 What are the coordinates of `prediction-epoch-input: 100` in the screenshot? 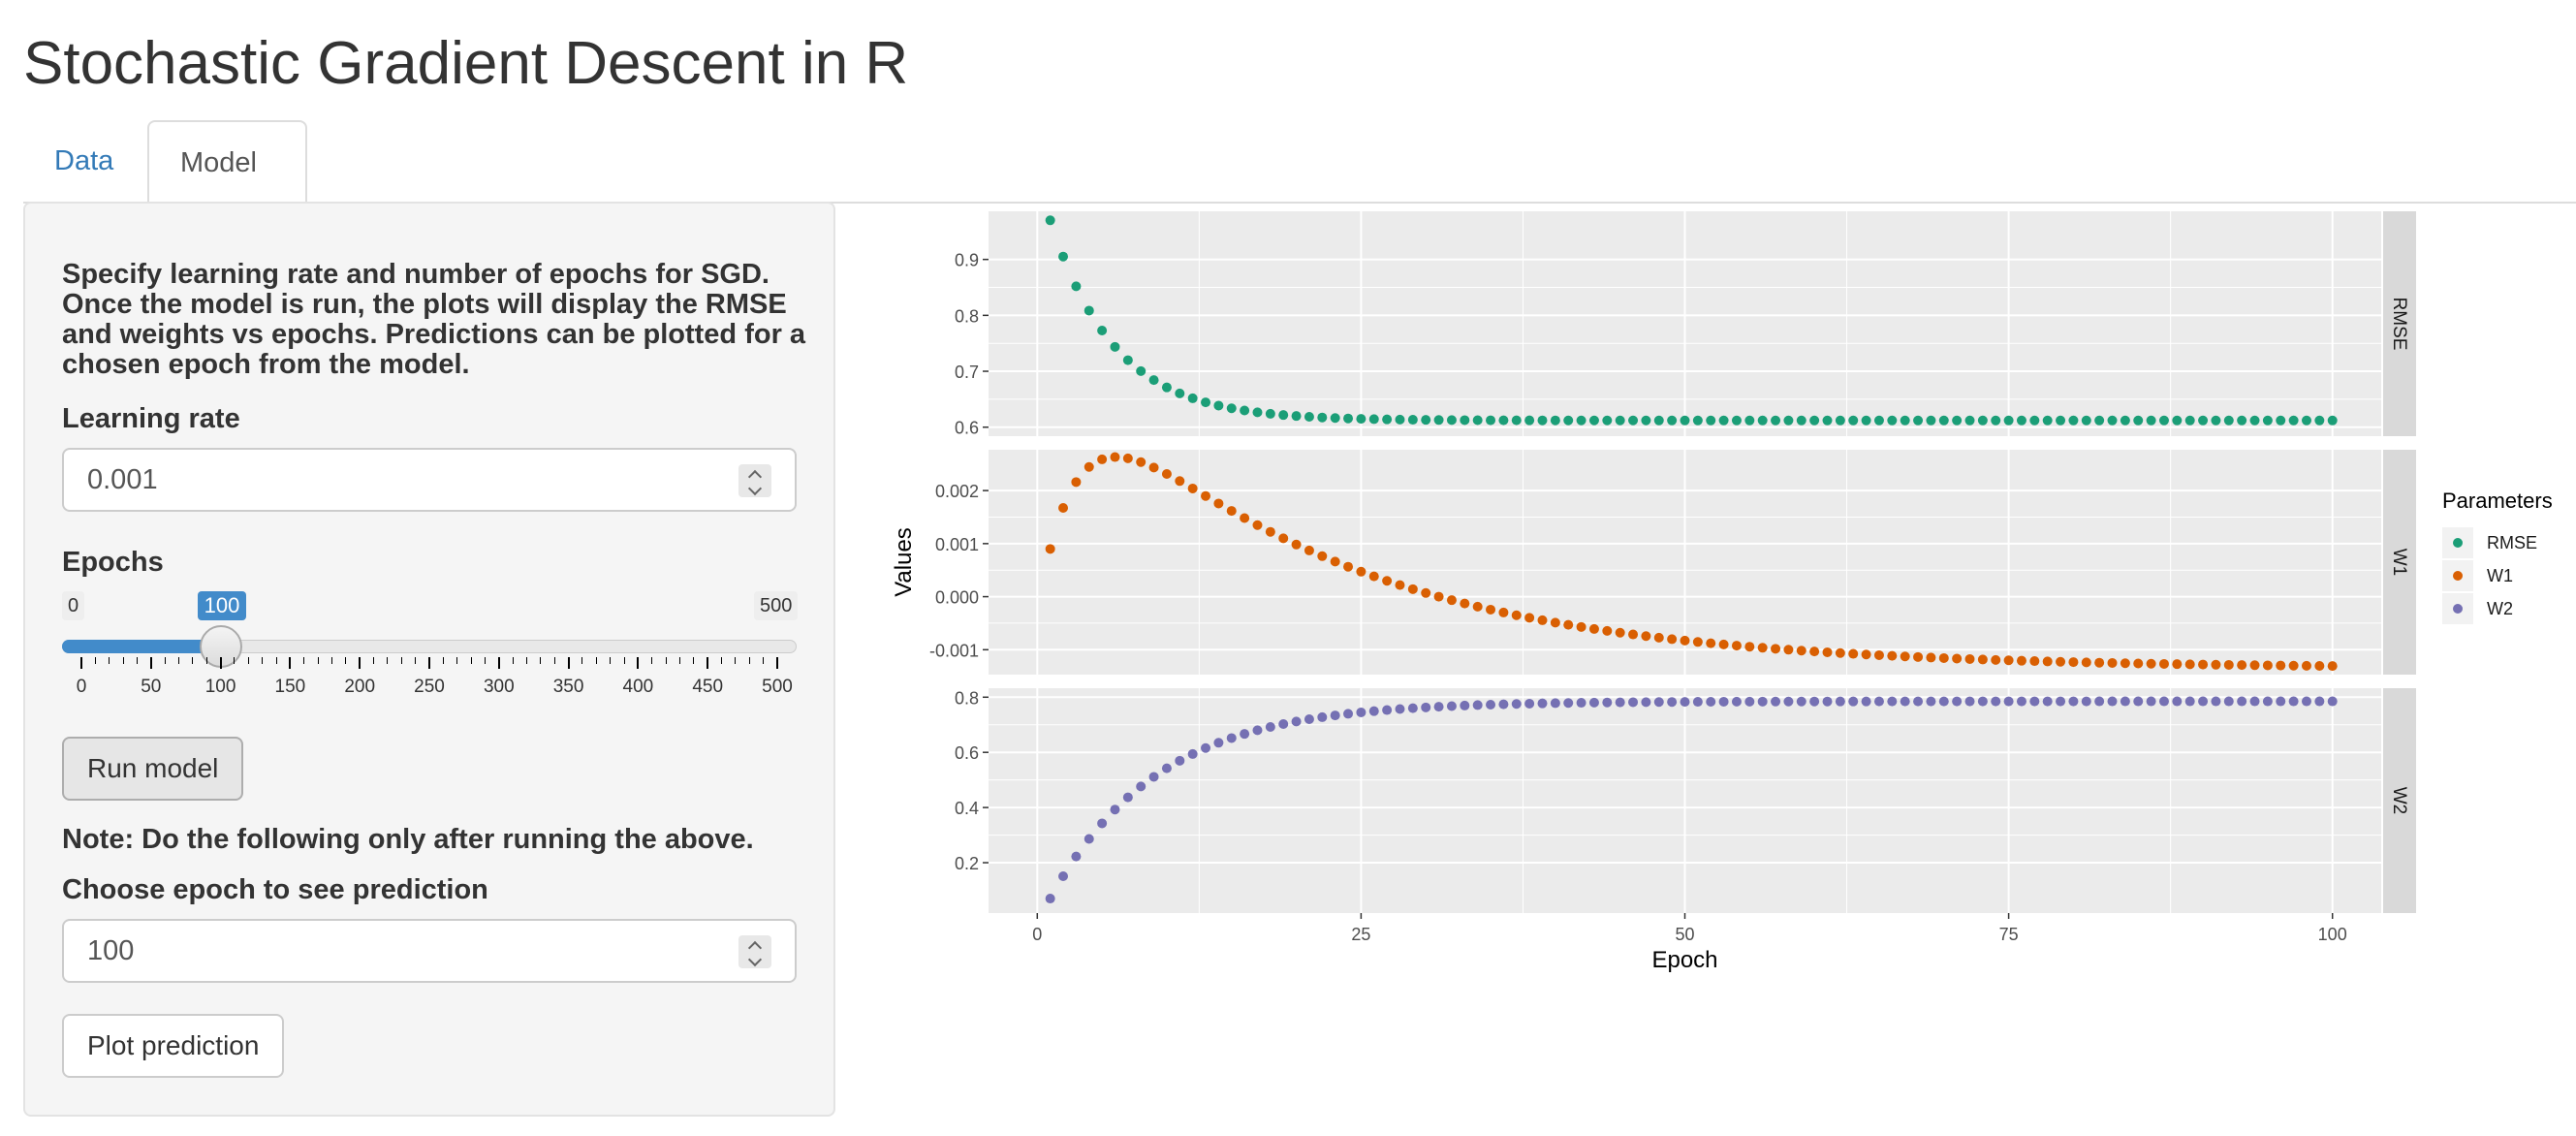 It's located at (429, 951).